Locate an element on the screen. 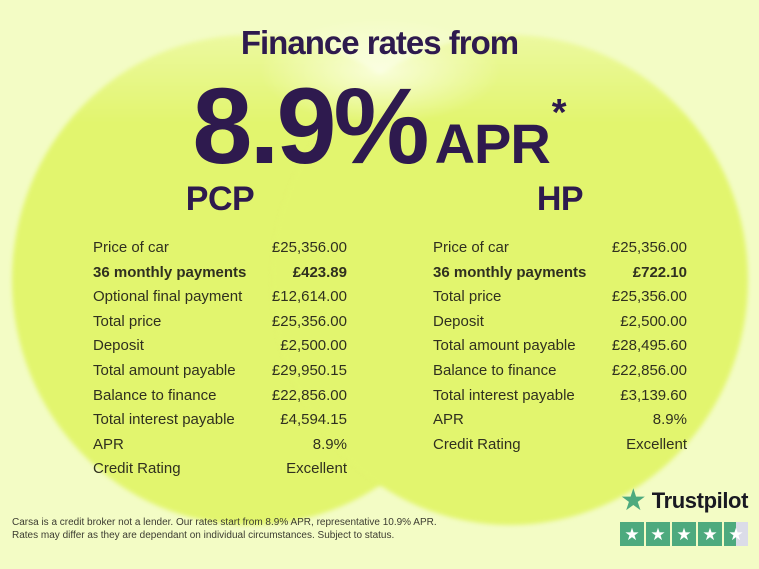 Image resolution: width=759 pixels, height=569 pixels. row-value: £29,950.15 is located at coordinates (309, 370).